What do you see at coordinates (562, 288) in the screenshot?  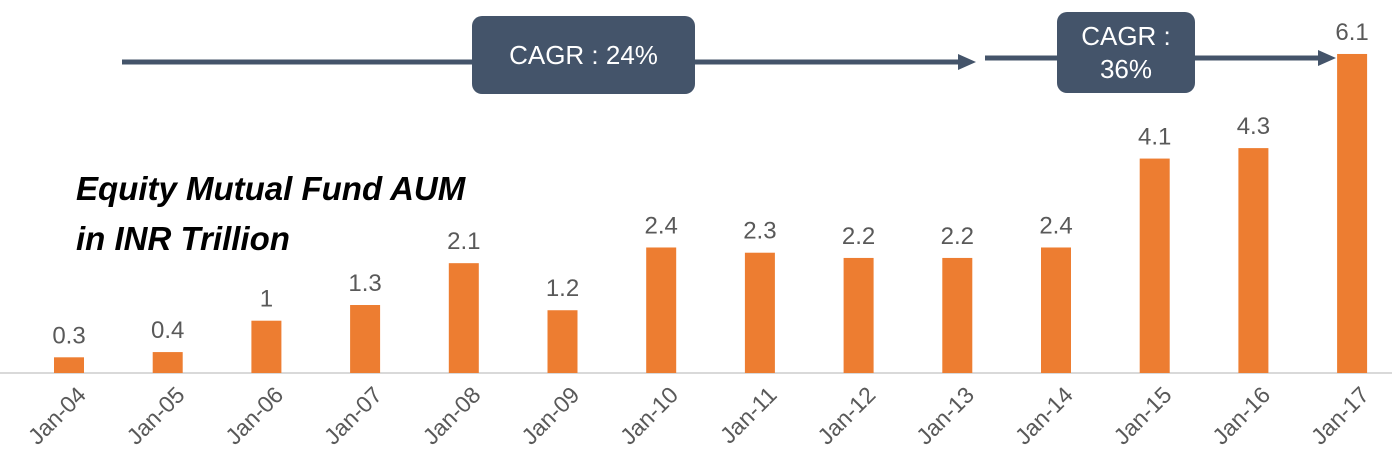 I see `data-label: 1.2` at bounding box center [562, 288].